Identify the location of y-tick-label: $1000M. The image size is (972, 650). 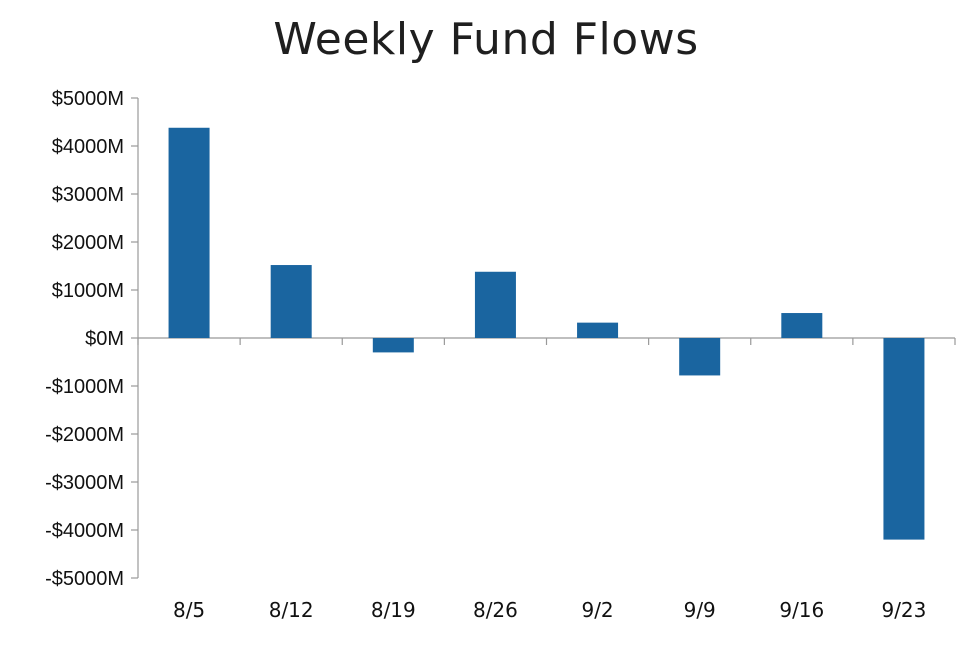
(88, 291).